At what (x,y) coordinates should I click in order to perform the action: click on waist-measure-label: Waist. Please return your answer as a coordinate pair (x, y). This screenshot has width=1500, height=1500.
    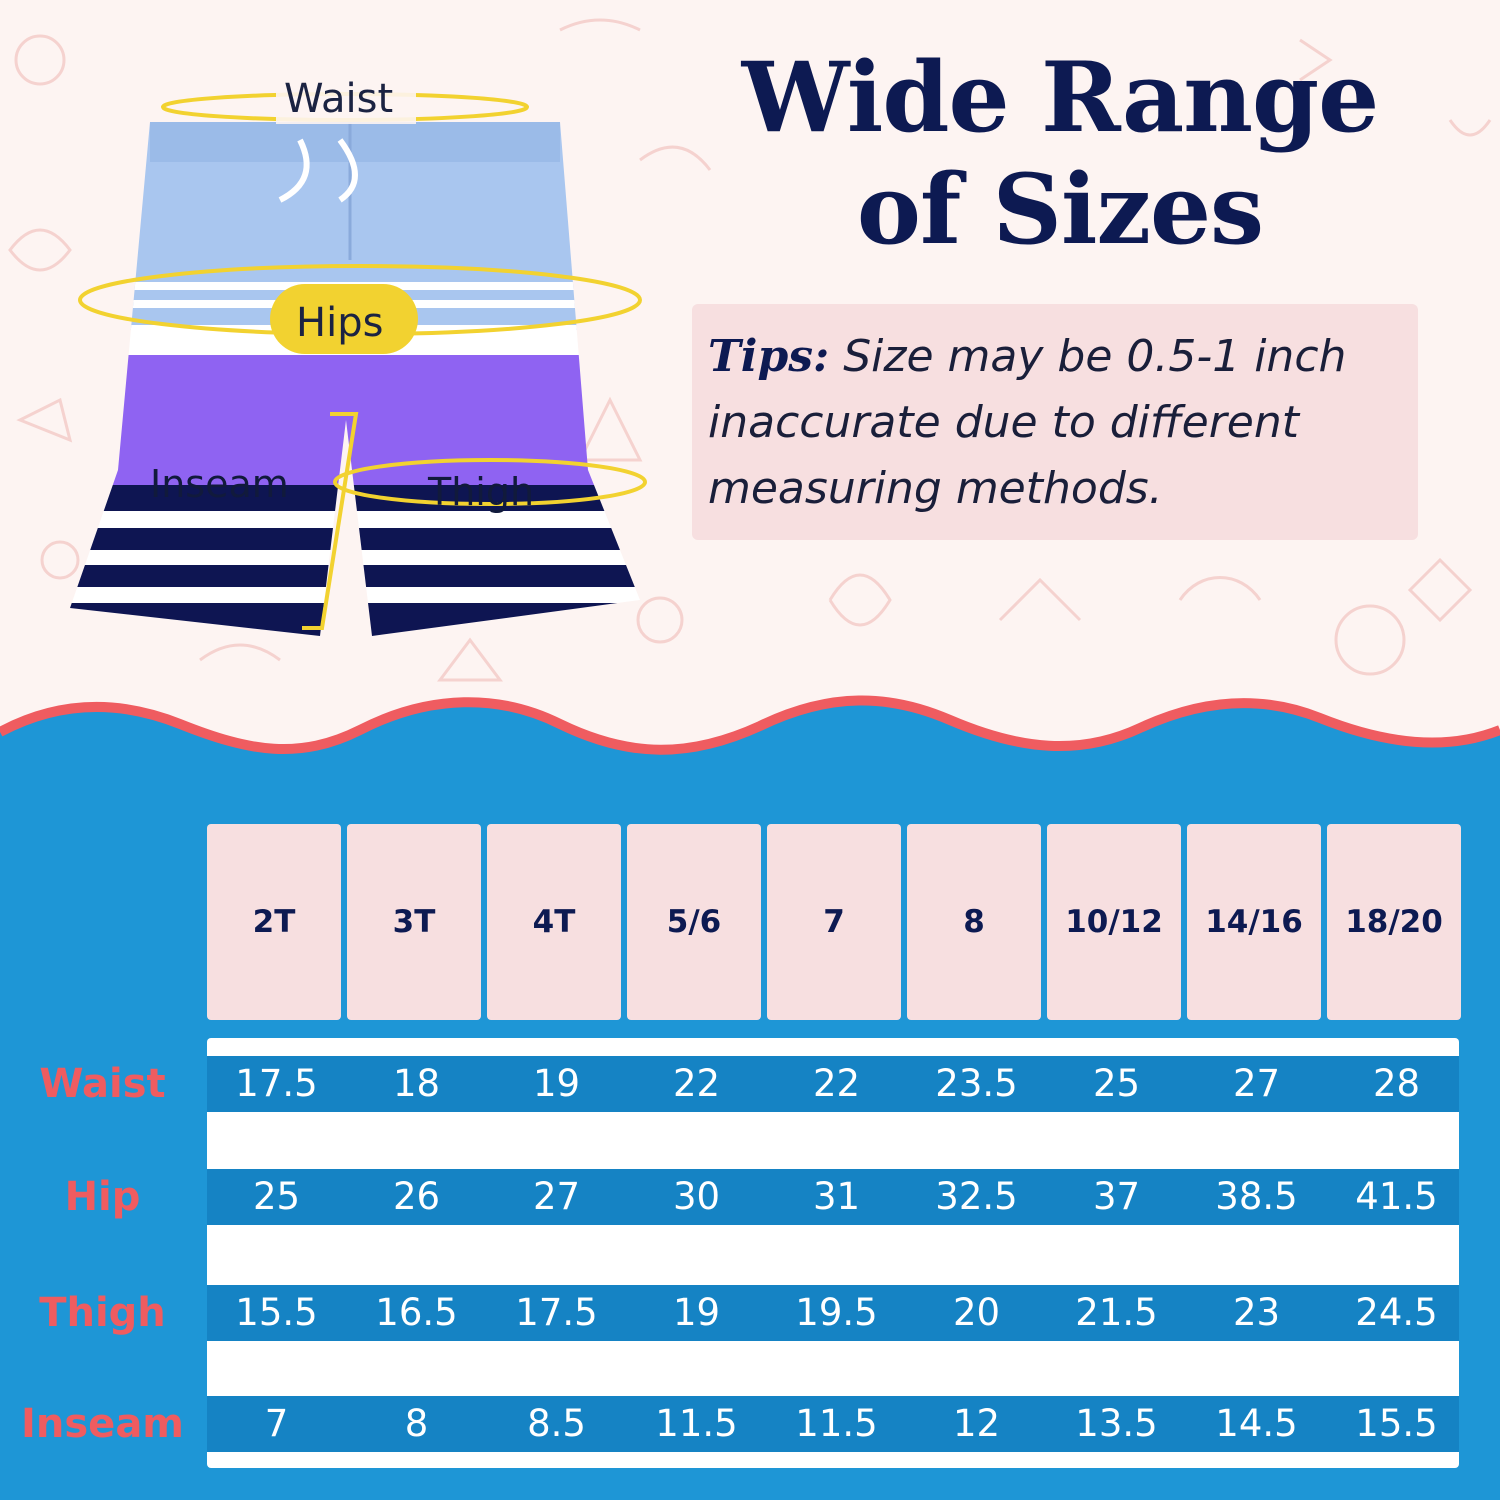
    Looking at the image, I should click on (339, 99).